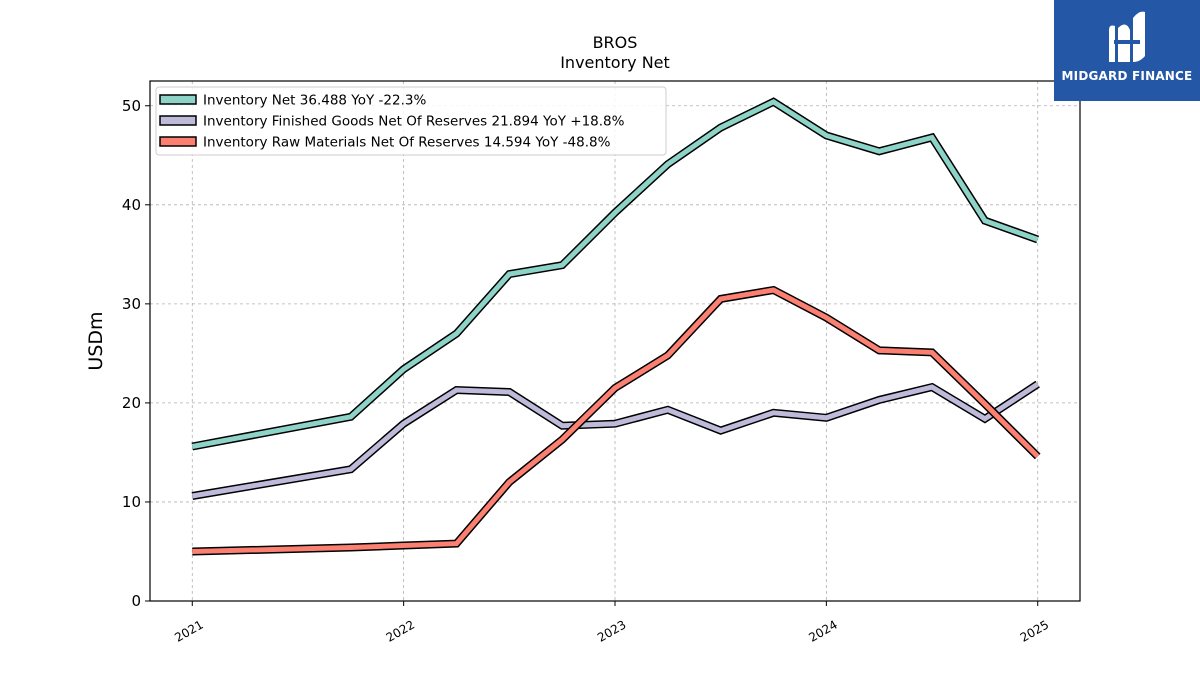  What do you see at coordinates (136, 601) in the screenshot?
I see `y-tick-label: 0` at bounding box center [136, 601].